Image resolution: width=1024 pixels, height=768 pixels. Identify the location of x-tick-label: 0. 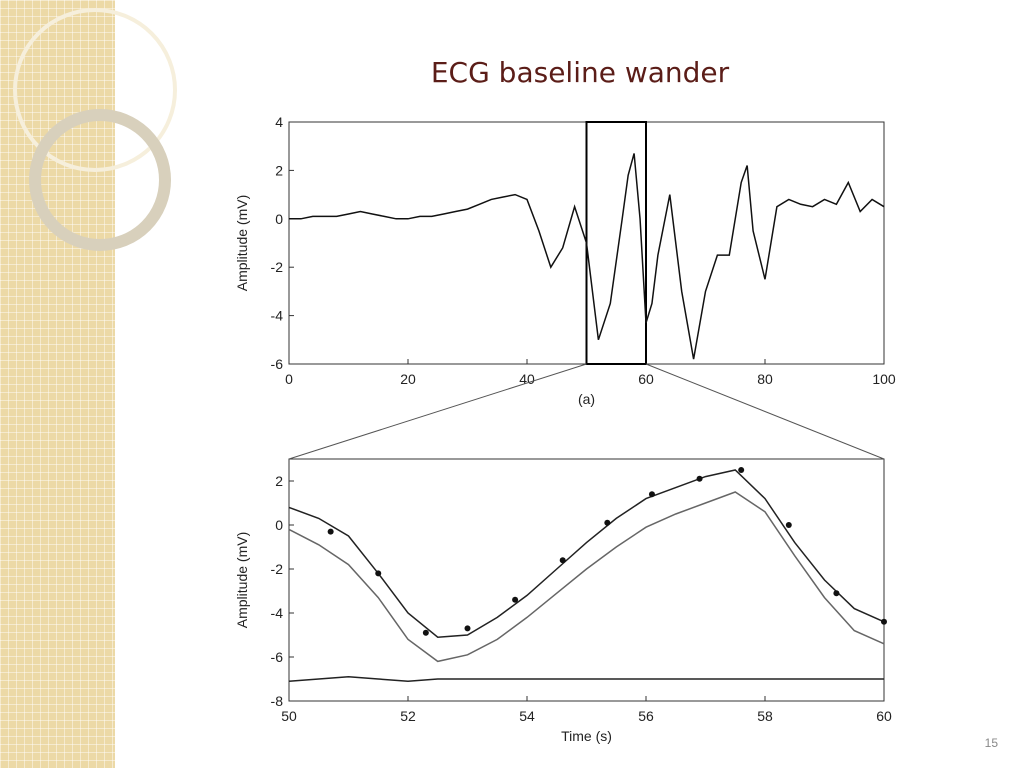
(289, 379).